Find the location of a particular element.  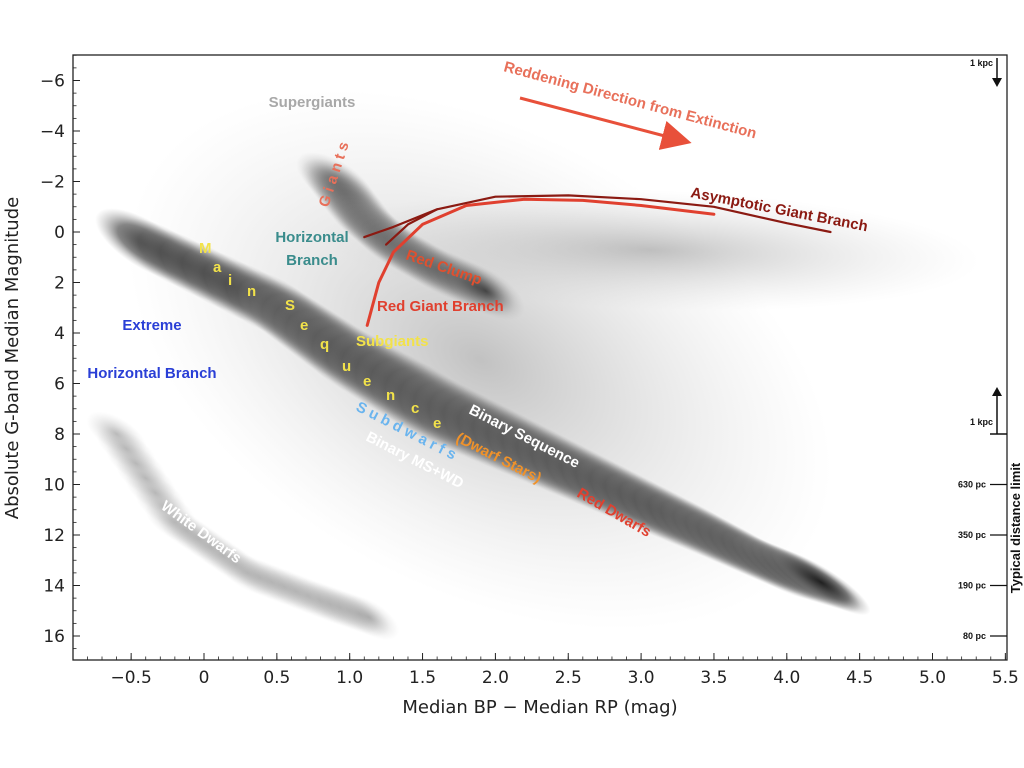

x-tick-label: 1.5 is located at coordinates (422, 678).